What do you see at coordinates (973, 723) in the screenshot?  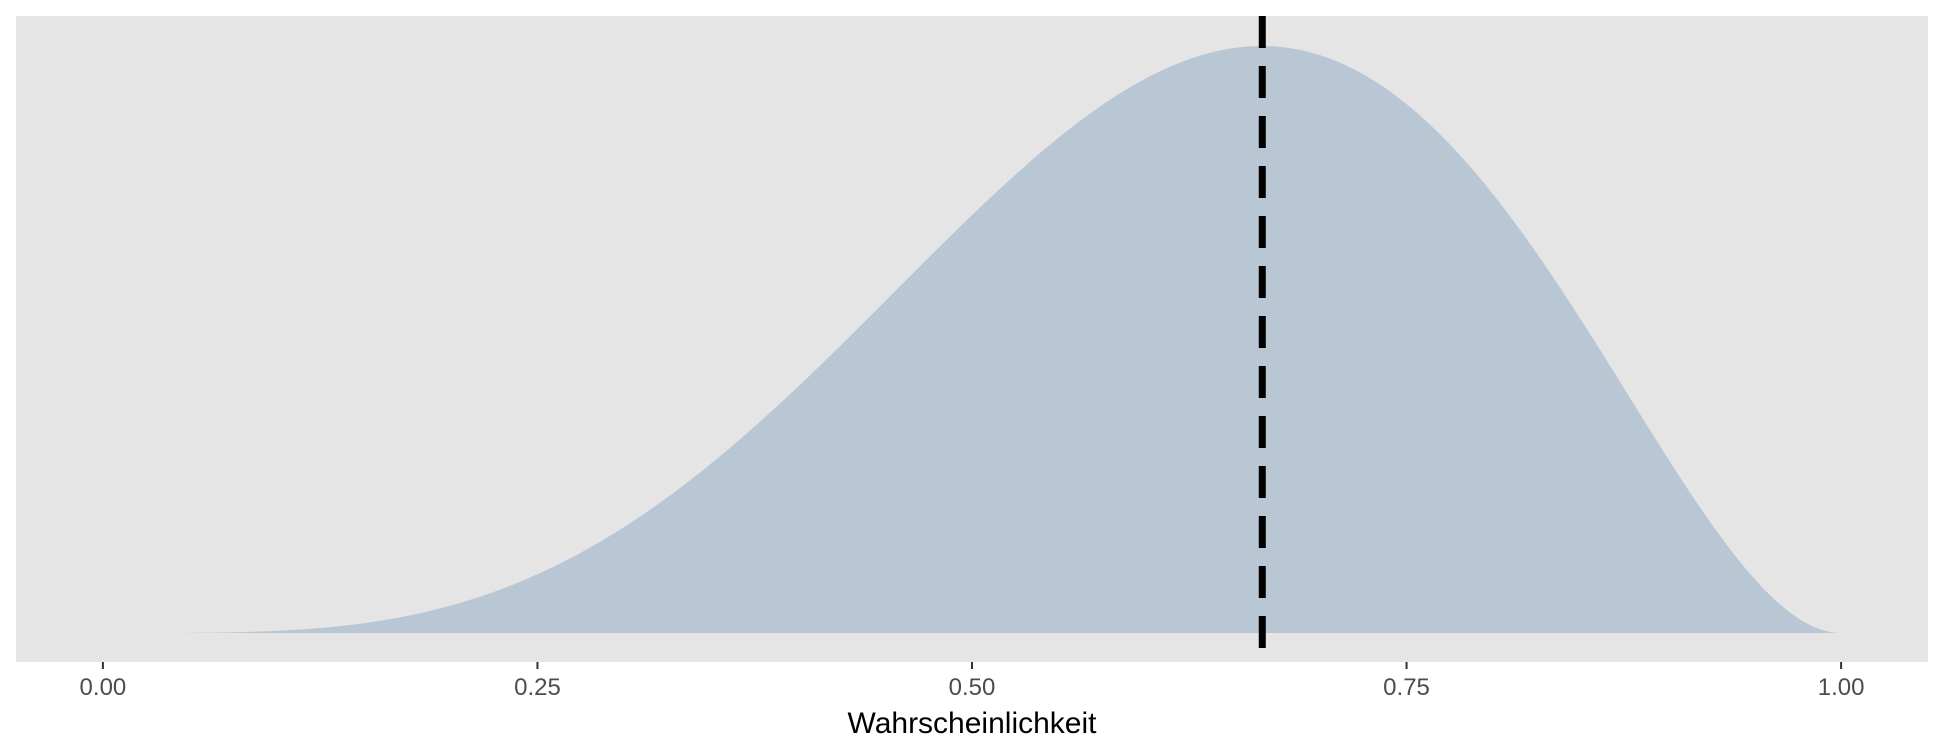 I see `x-axis-title: Wahrscheinlichkeit` at bounding box center [973, 723].